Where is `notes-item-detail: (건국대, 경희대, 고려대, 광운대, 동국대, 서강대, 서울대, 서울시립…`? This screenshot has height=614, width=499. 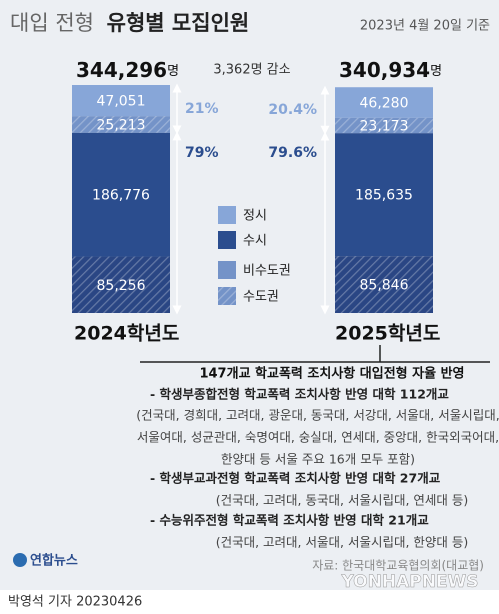
notes-item-detail: (건국대, 경희대, 고려대, 광운대, 동국대, 서강대, 서울대, 서울시립… is located at coordinates (317, 415).